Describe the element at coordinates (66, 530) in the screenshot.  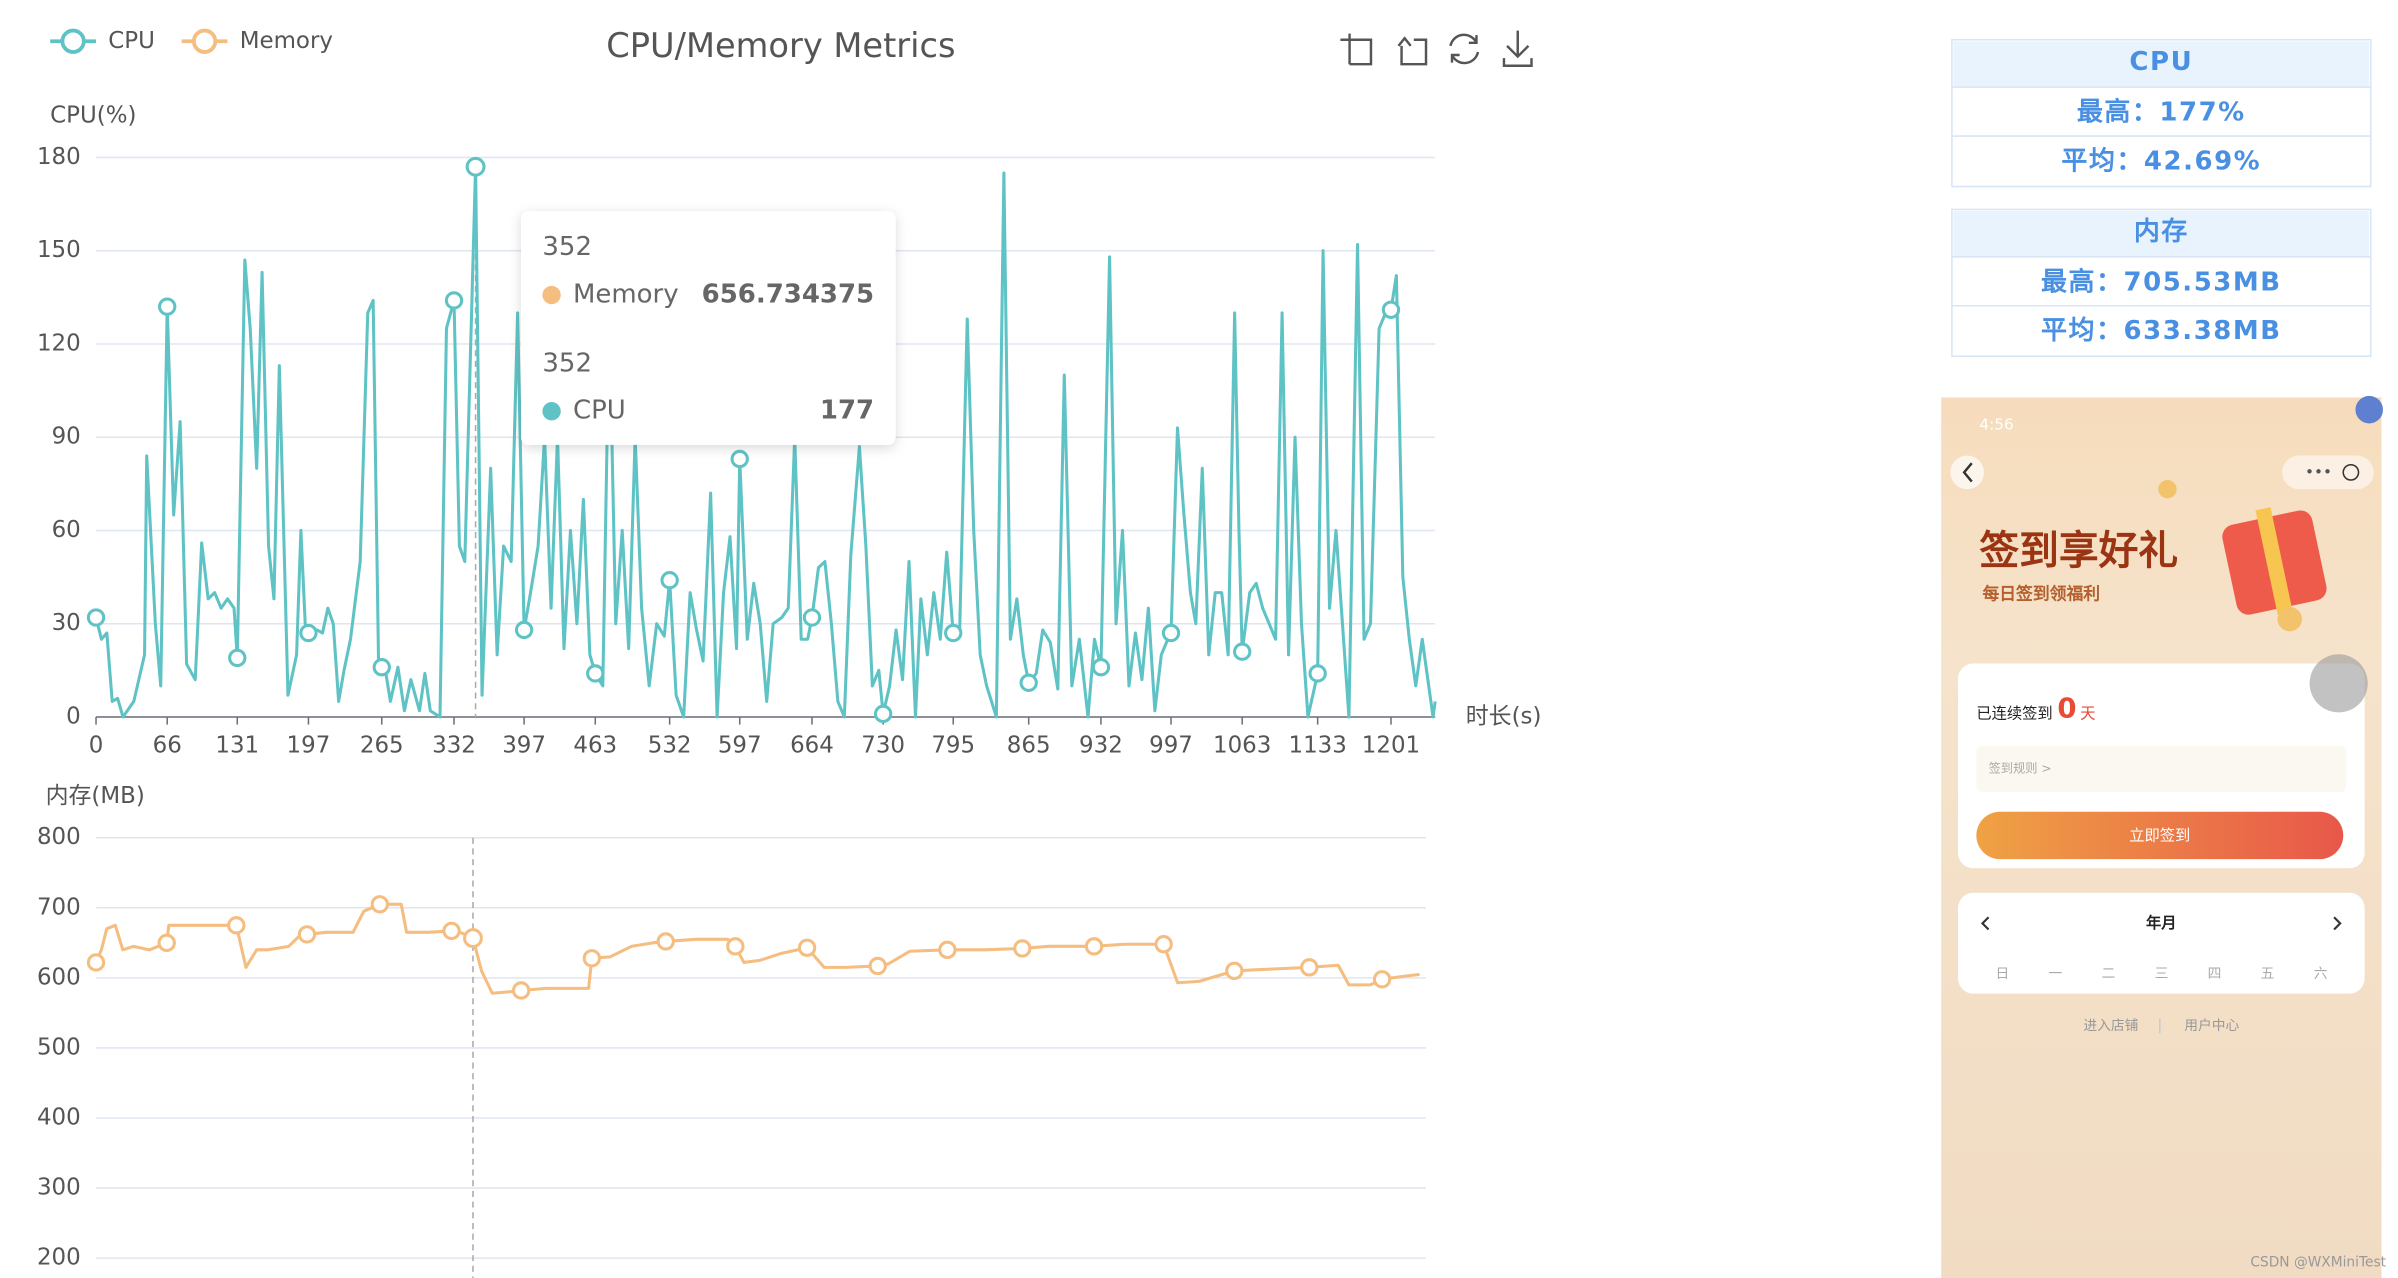
I see `y-tick-label: 60` at that location.